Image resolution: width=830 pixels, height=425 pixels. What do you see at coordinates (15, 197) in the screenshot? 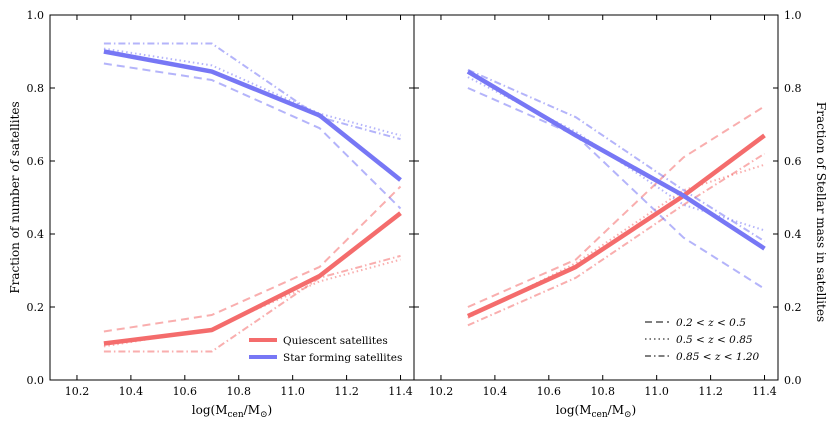
I see `left-y-axis-label: Fraction of number of satellites` at bounding box center [15, 197].